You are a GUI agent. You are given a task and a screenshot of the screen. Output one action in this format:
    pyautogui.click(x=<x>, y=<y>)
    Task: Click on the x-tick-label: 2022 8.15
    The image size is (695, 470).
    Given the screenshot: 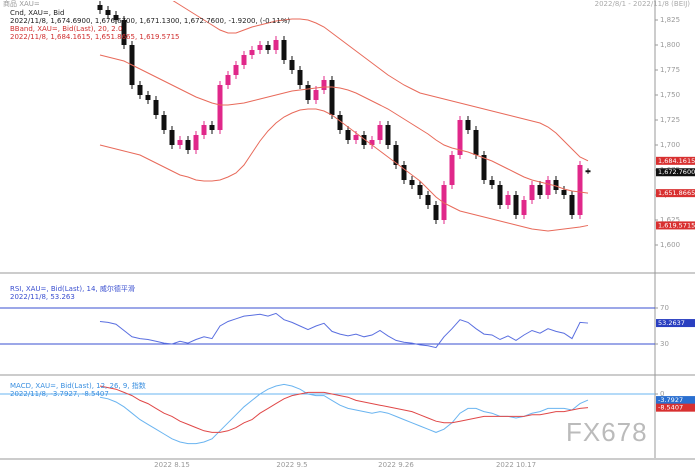 What is the action you would take?
    pyautogui.click(x=172, y=465)
    